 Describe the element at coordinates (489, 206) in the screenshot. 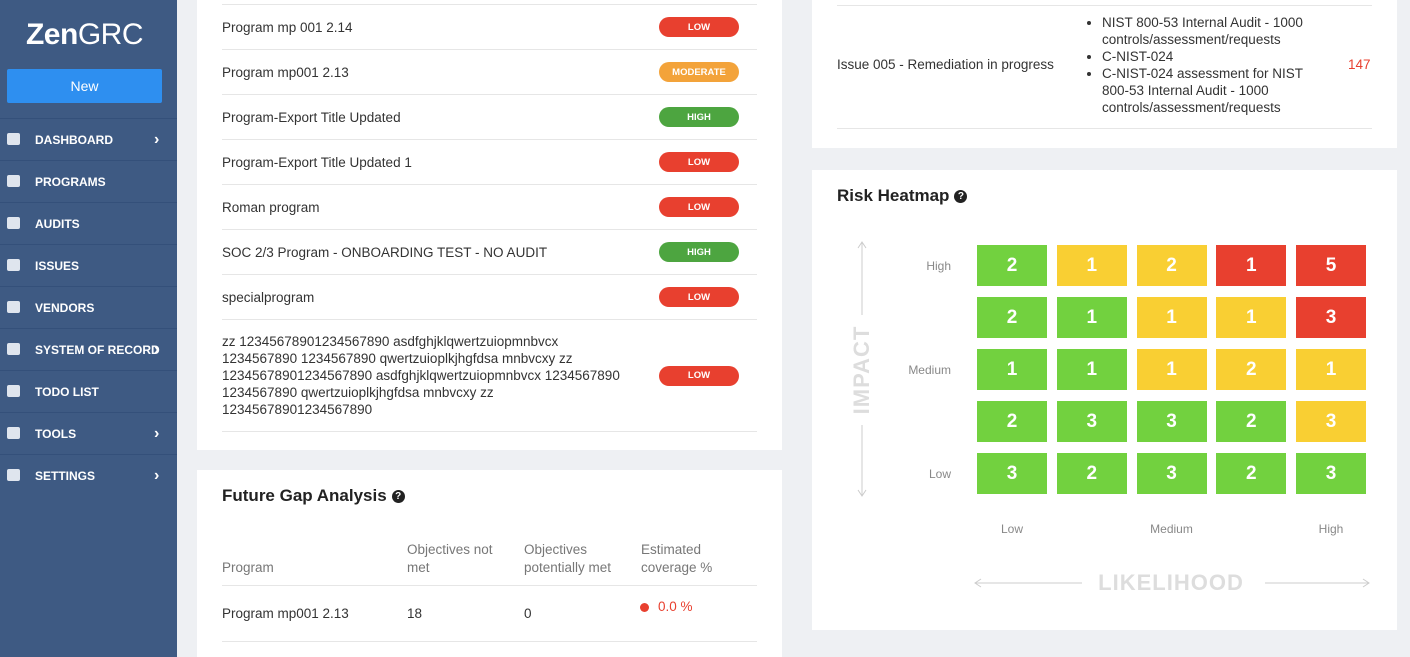

I see `program-row: Roman program LOW` at that location.